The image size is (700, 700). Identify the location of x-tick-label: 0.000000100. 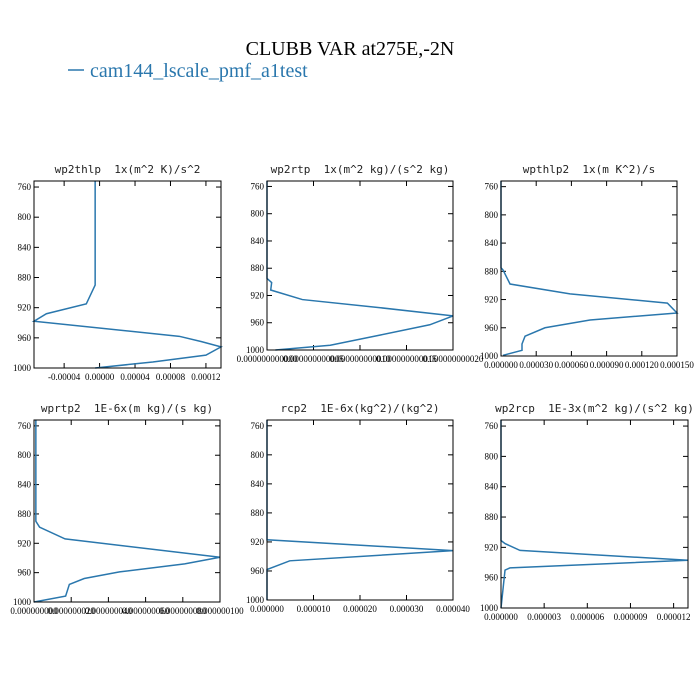
(220, 611).